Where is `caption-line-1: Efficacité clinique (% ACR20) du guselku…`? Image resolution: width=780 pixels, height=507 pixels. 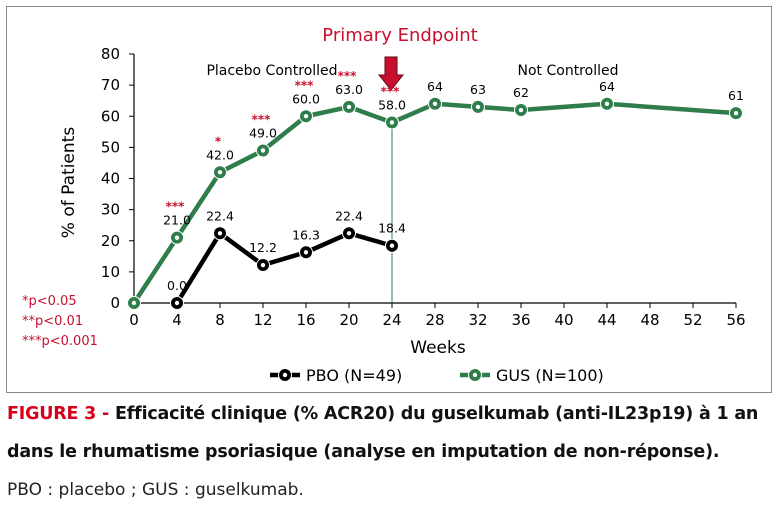 caption-line-1: Efficacité clinique (% ACR20) du guselku… is located at coordinates (437, 414).